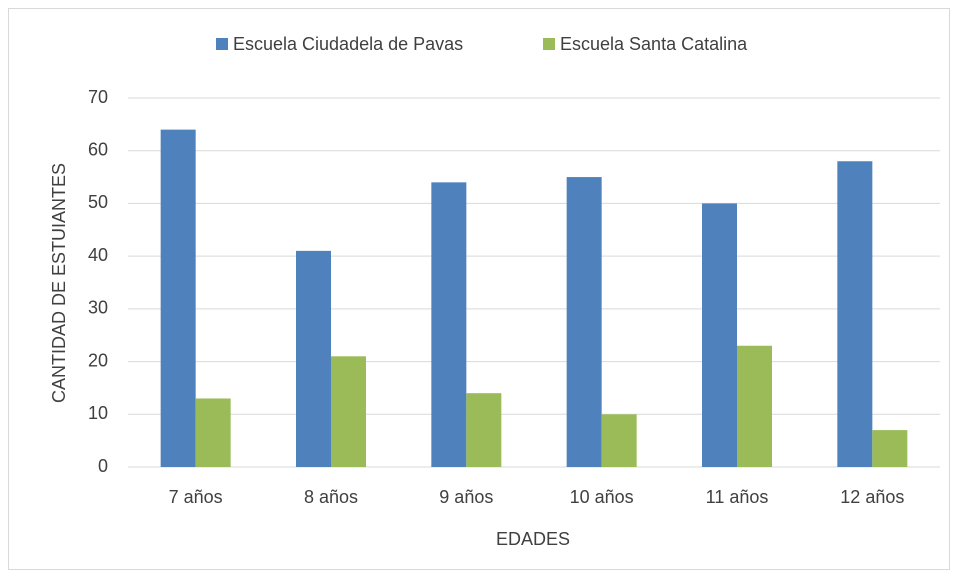  Describe the element at coordinates (98, 97) in the screenshot. I see `y-tick-label: 70` at that location.